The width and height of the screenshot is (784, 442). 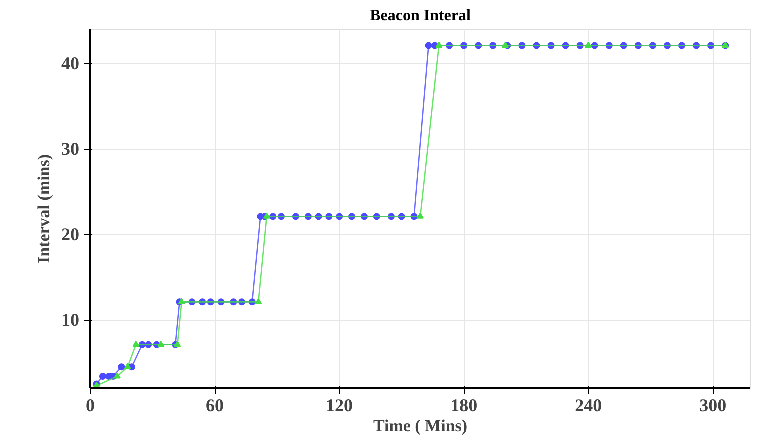 I want to click on x-tick-label: 240, so click(x=588, y=406).